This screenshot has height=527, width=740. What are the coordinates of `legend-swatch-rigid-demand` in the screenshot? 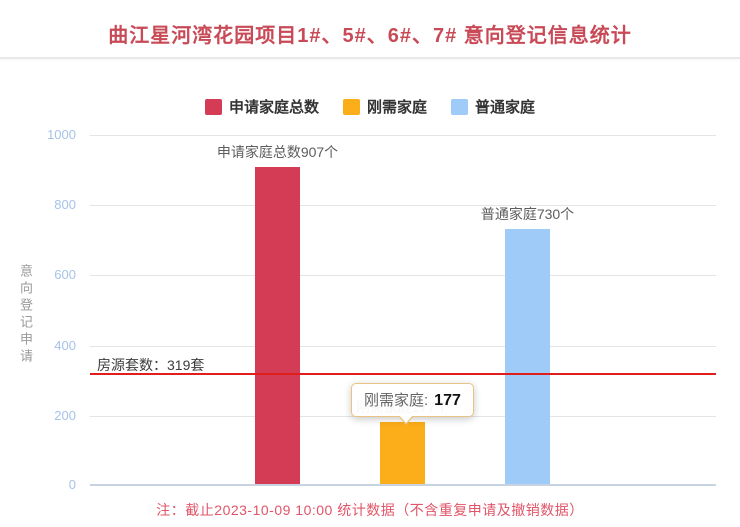 It's located at (351, 106).